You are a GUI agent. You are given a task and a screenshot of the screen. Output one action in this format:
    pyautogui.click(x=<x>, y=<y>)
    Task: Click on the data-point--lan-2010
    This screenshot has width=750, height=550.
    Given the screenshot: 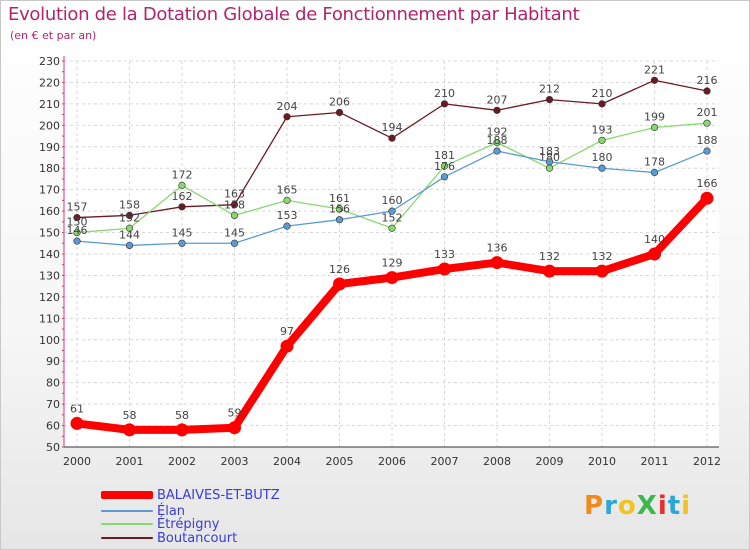 What is the action you would take?
    pyautogui.click(x=602, y=168)
    